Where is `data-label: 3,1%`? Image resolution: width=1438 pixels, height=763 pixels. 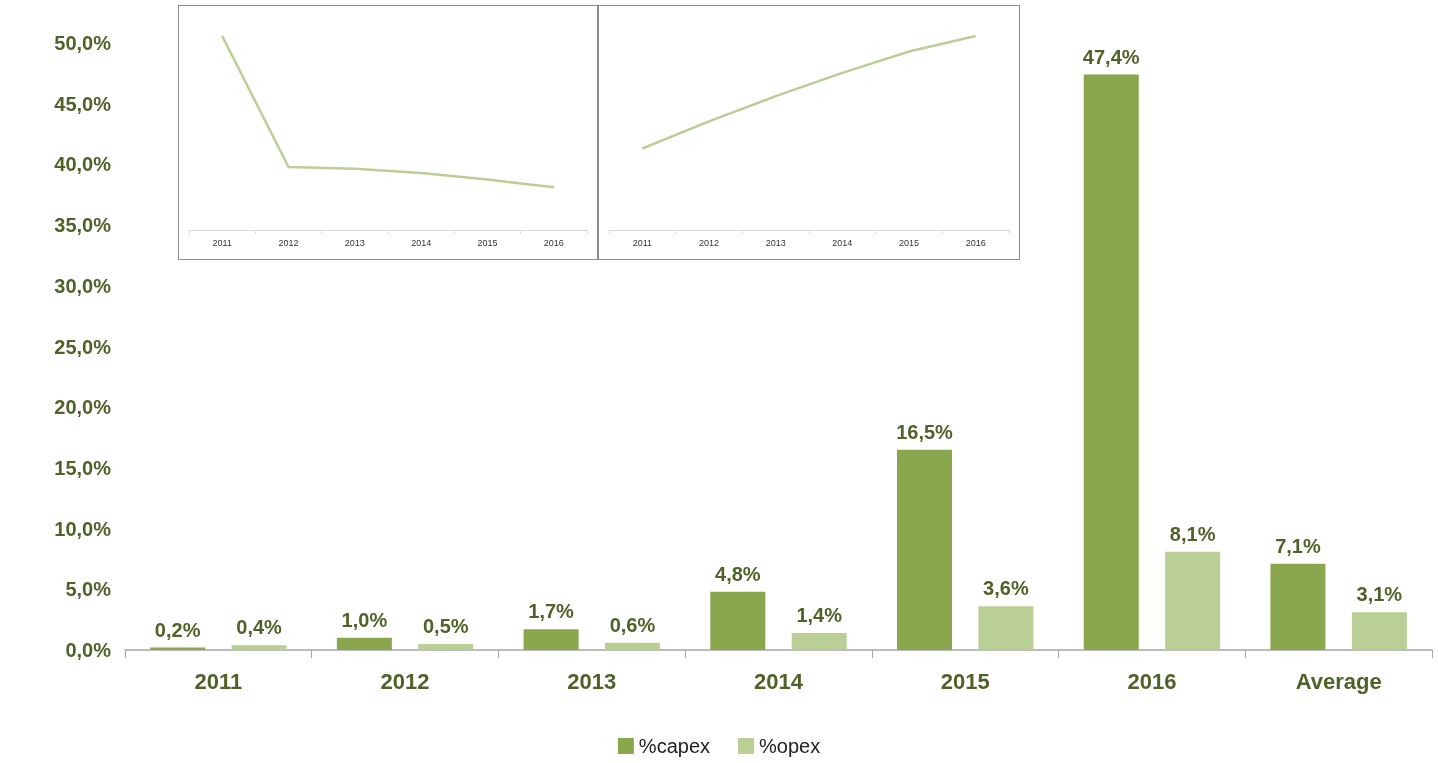
data-label: 3,1% is located at coordinates (1379, 594).